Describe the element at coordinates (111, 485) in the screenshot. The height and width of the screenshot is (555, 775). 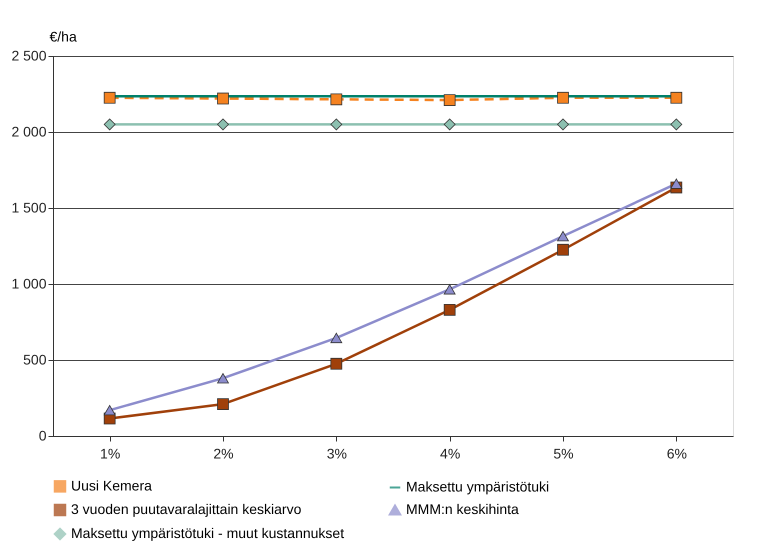
I see `legend-label: Uusi Kemera` at that location.